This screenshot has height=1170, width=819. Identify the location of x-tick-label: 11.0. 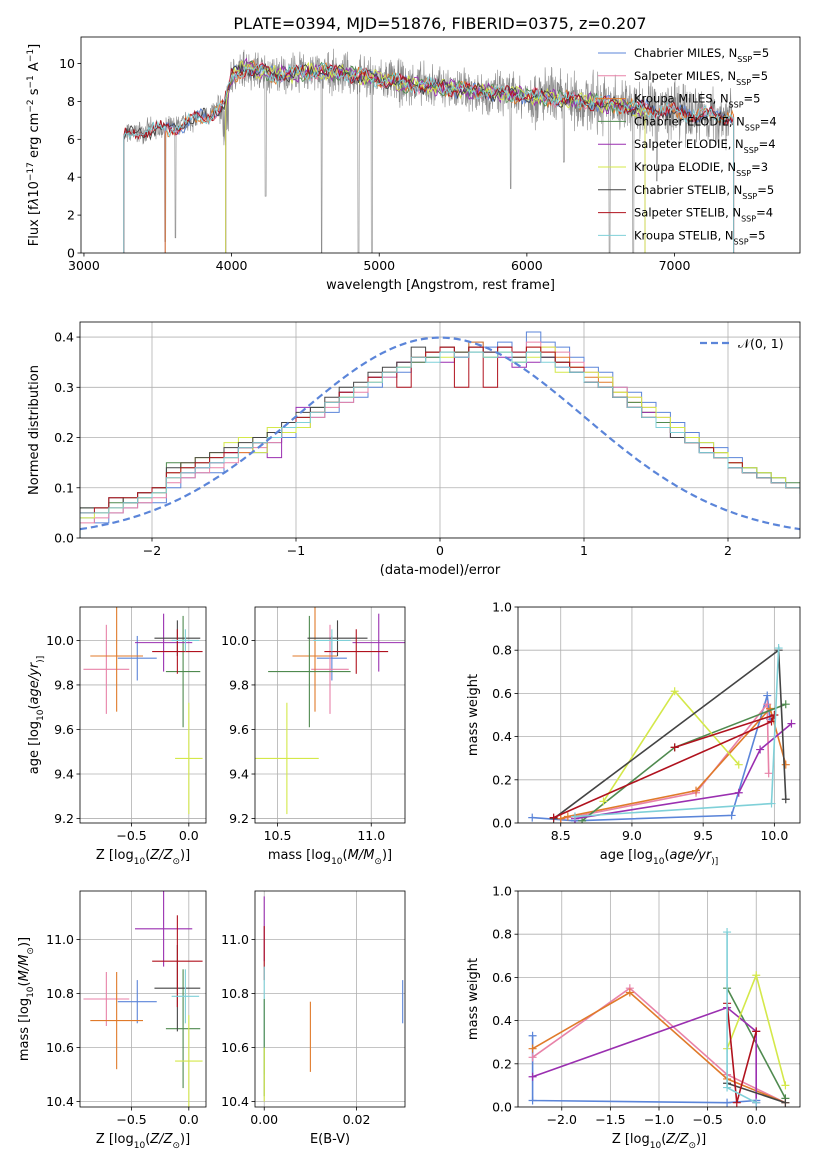
(371, 835).